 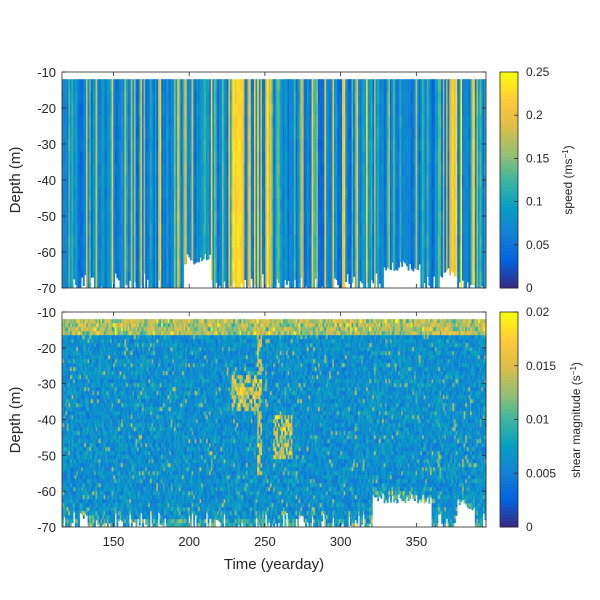 What do you see at coordinates (46, 72) in the screenshot?
I see `speed-y-tick-label: -10` at bounding box center [46, 72].